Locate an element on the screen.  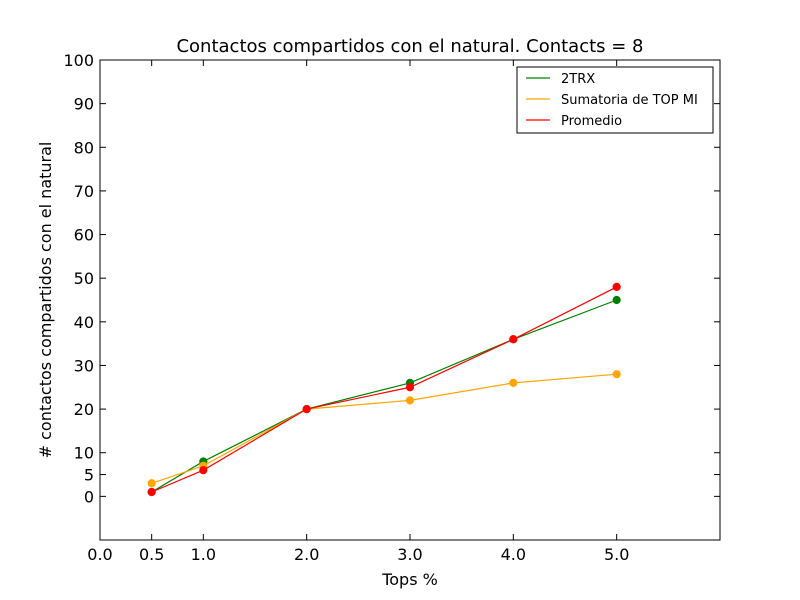
y-tick-label: 60 is located at coordinates (84, 235).